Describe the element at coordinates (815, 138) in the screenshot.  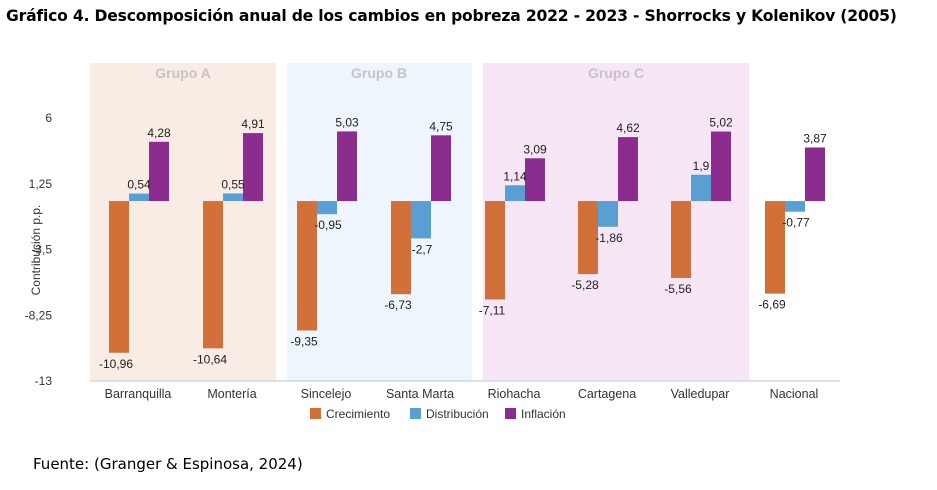
I see `data-label-inflacion: 3,87` at that location.